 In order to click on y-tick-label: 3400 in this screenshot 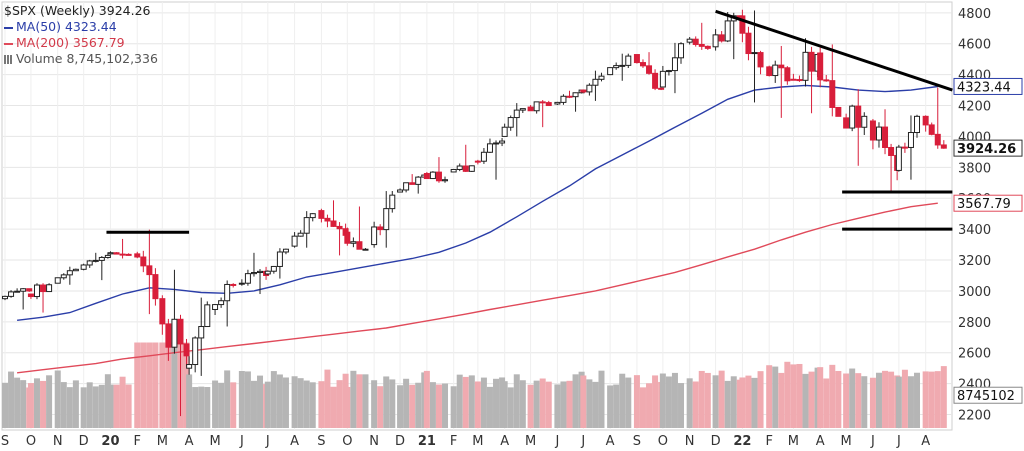, I will do `click(974, 230)`.